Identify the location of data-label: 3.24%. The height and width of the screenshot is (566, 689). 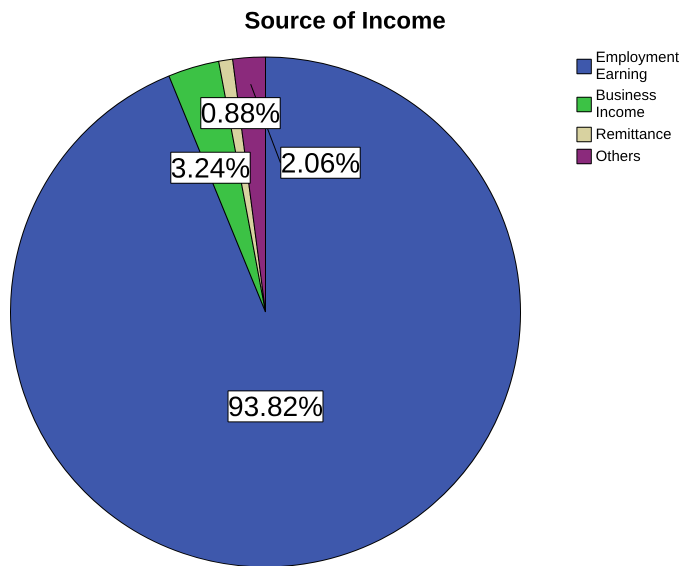
(210, 168).